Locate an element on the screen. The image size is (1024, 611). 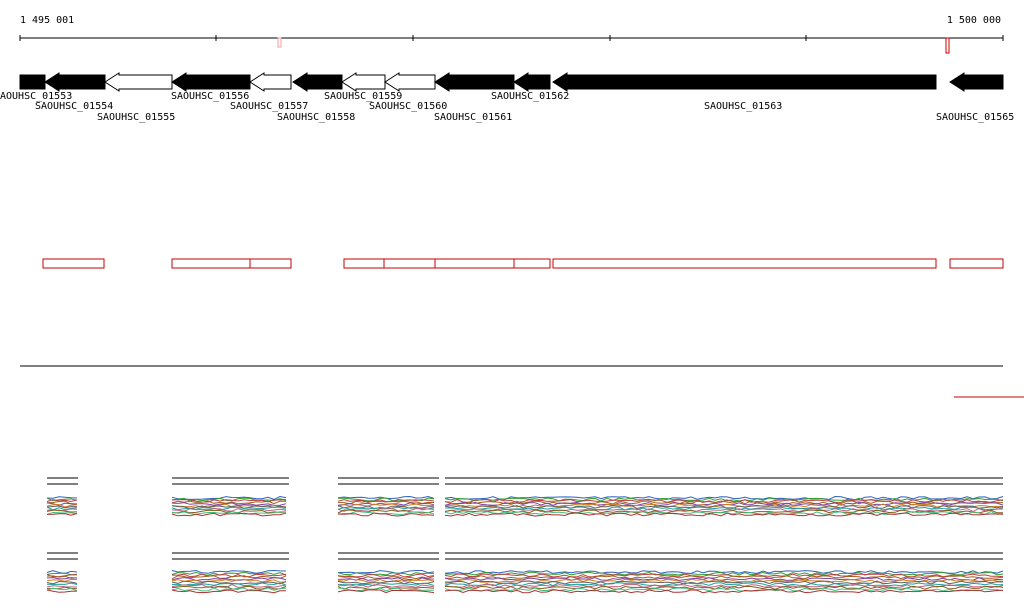
gene-label: SAOUHSC_01563 is located at coordinates (743, 106).